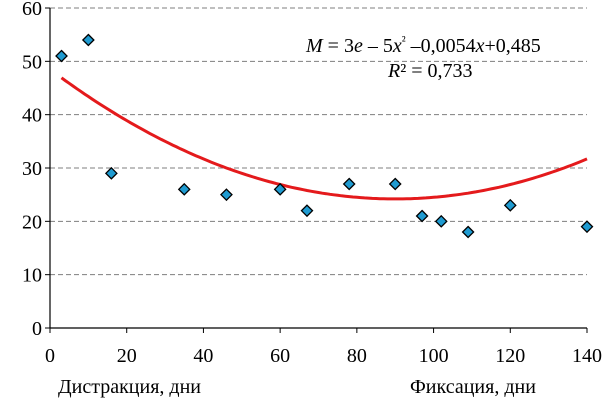 The image size is (604, 407). What do you see at coordinates (127, 356) in the screenshot?
I see `x-tick-label-1: 20` at bounding box center [127, 356].